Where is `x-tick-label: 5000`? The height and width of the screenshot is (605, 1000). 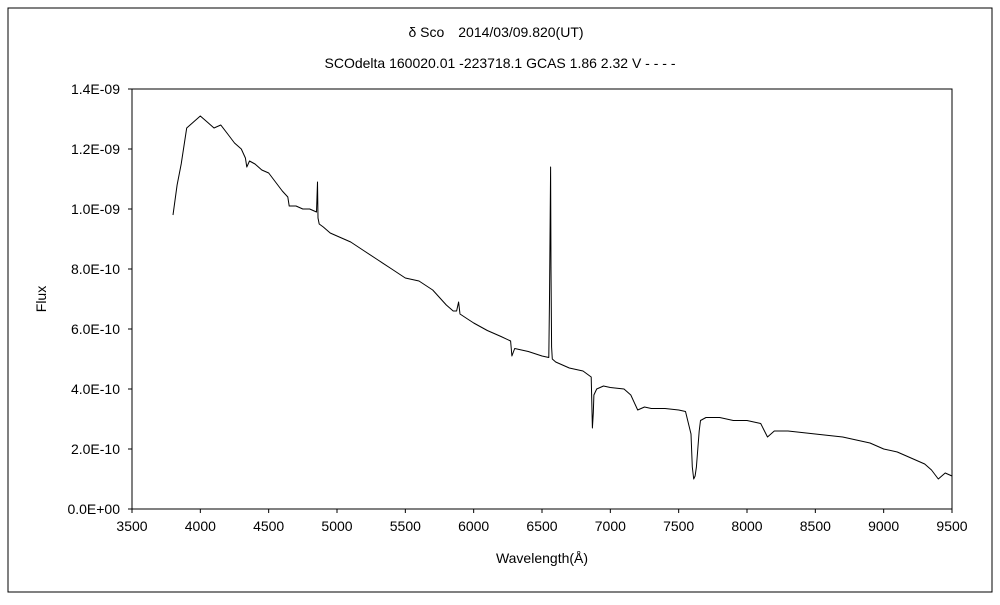 x-tick-label: 5000 is located at coordinates (336, 526).